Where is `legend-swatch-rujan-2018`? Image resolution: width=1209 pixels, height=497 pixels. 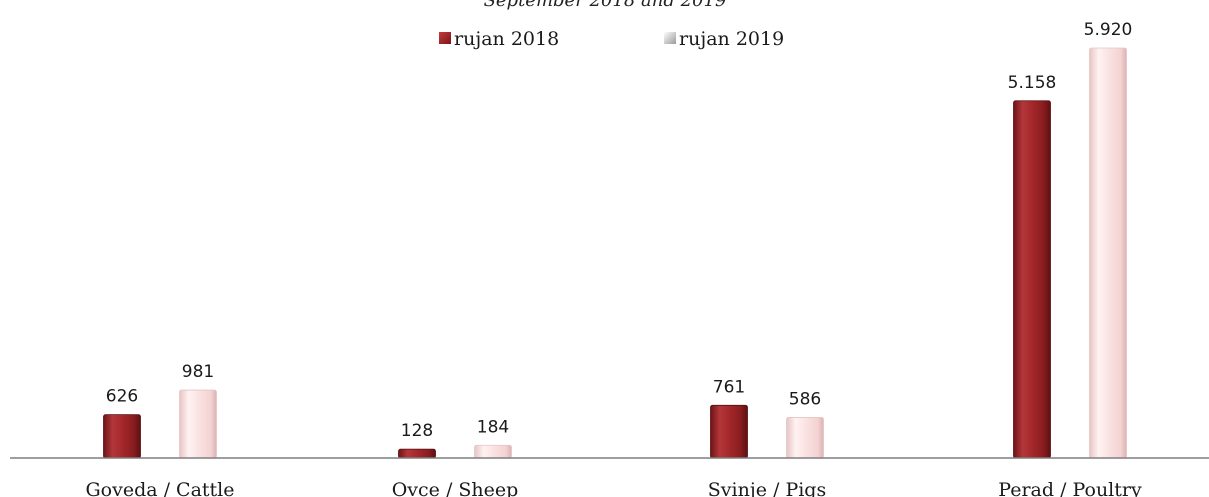
legend-swatch-rujan-2018 is located at coordinates (445, 38).